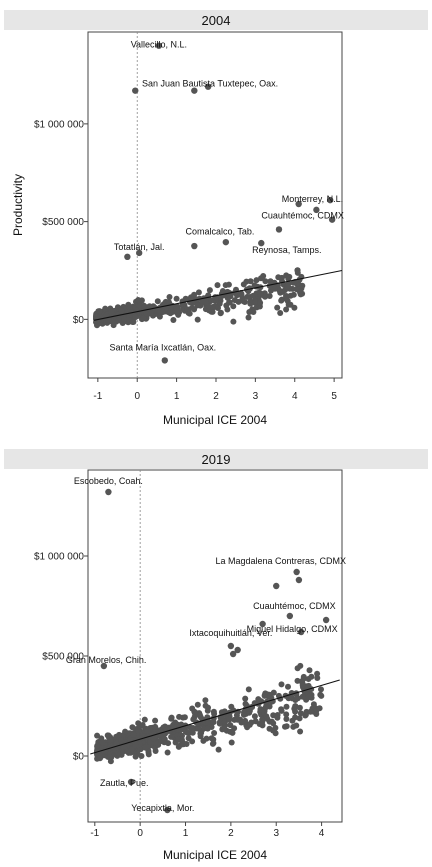  I want to click on point-annotation: La Magdalena Contreras, CDMX, so click(280, 561).